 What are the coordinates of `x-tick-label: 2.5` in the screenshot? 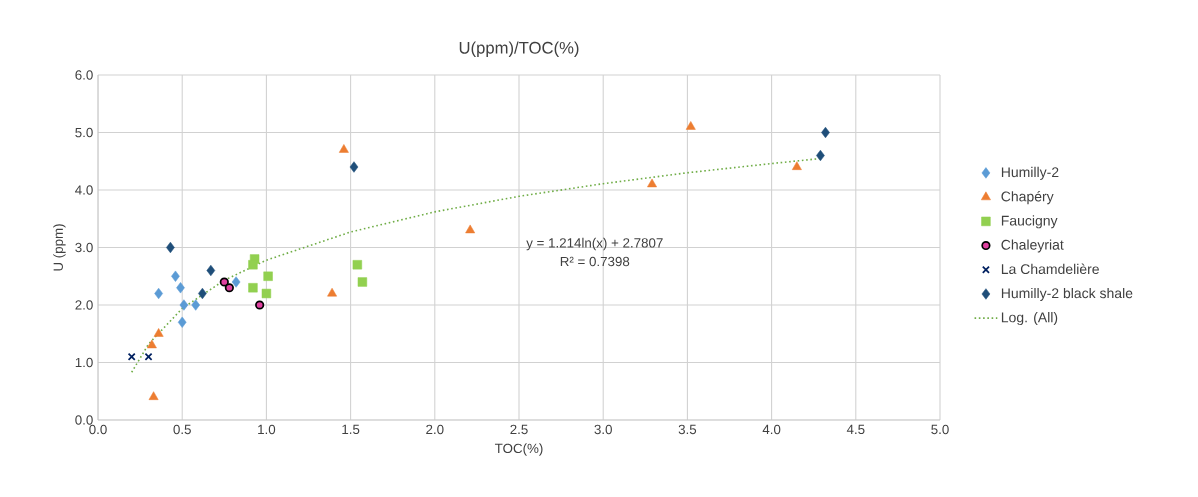 It's located at (519, 429).